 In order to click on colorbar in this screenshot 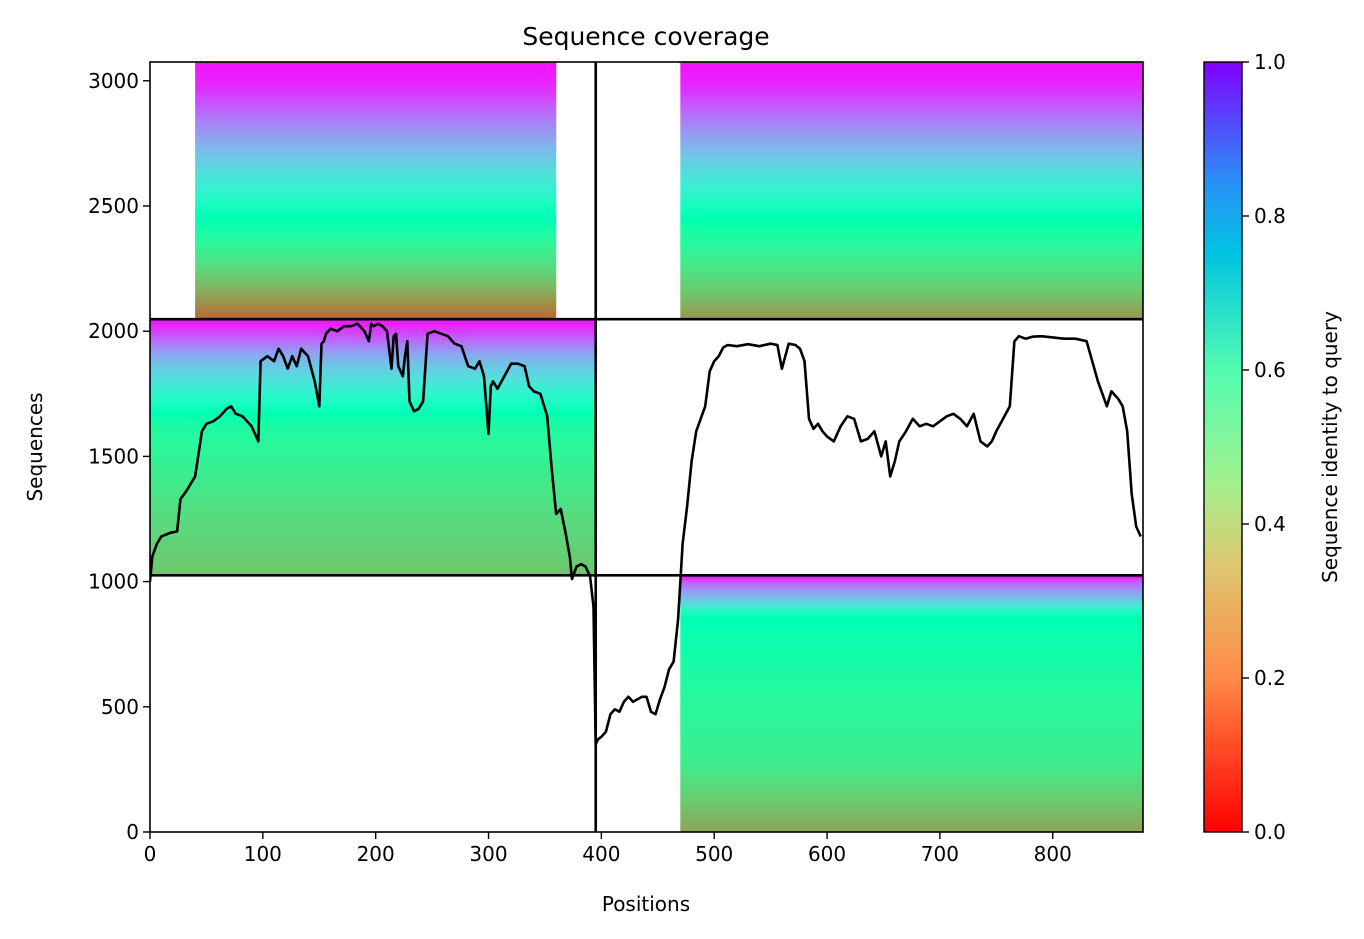, I will do `click(1223, 447)`.